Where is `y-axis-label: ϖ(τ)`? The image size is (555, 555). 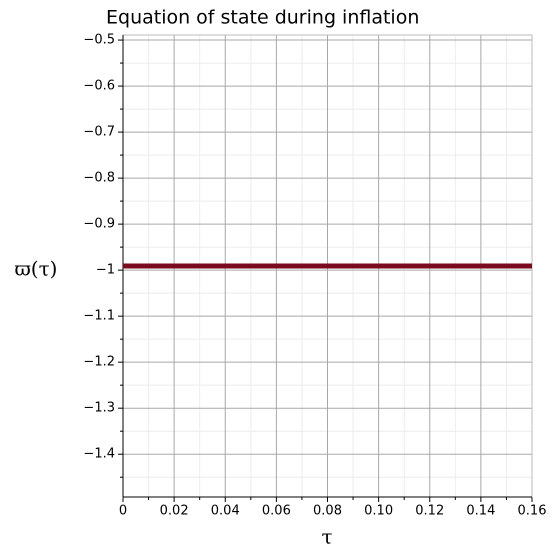
y-axis-label: ϖ(τ) is located at coordinates (36, 269).